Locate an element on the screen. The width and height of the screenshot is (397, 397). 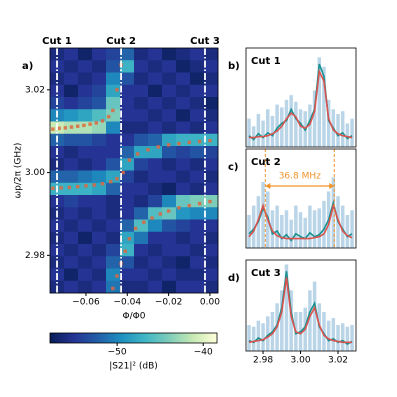
plot-frame is located at coordinates (301, 198).